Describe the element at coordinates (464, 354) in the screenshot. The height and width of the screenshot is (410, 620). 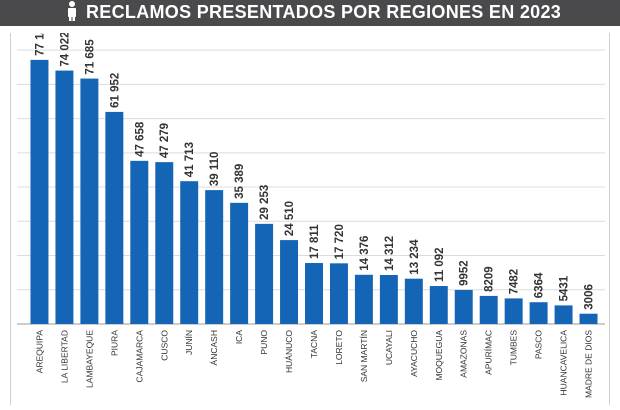
I see `category-label: AMAZONAS` at that location.